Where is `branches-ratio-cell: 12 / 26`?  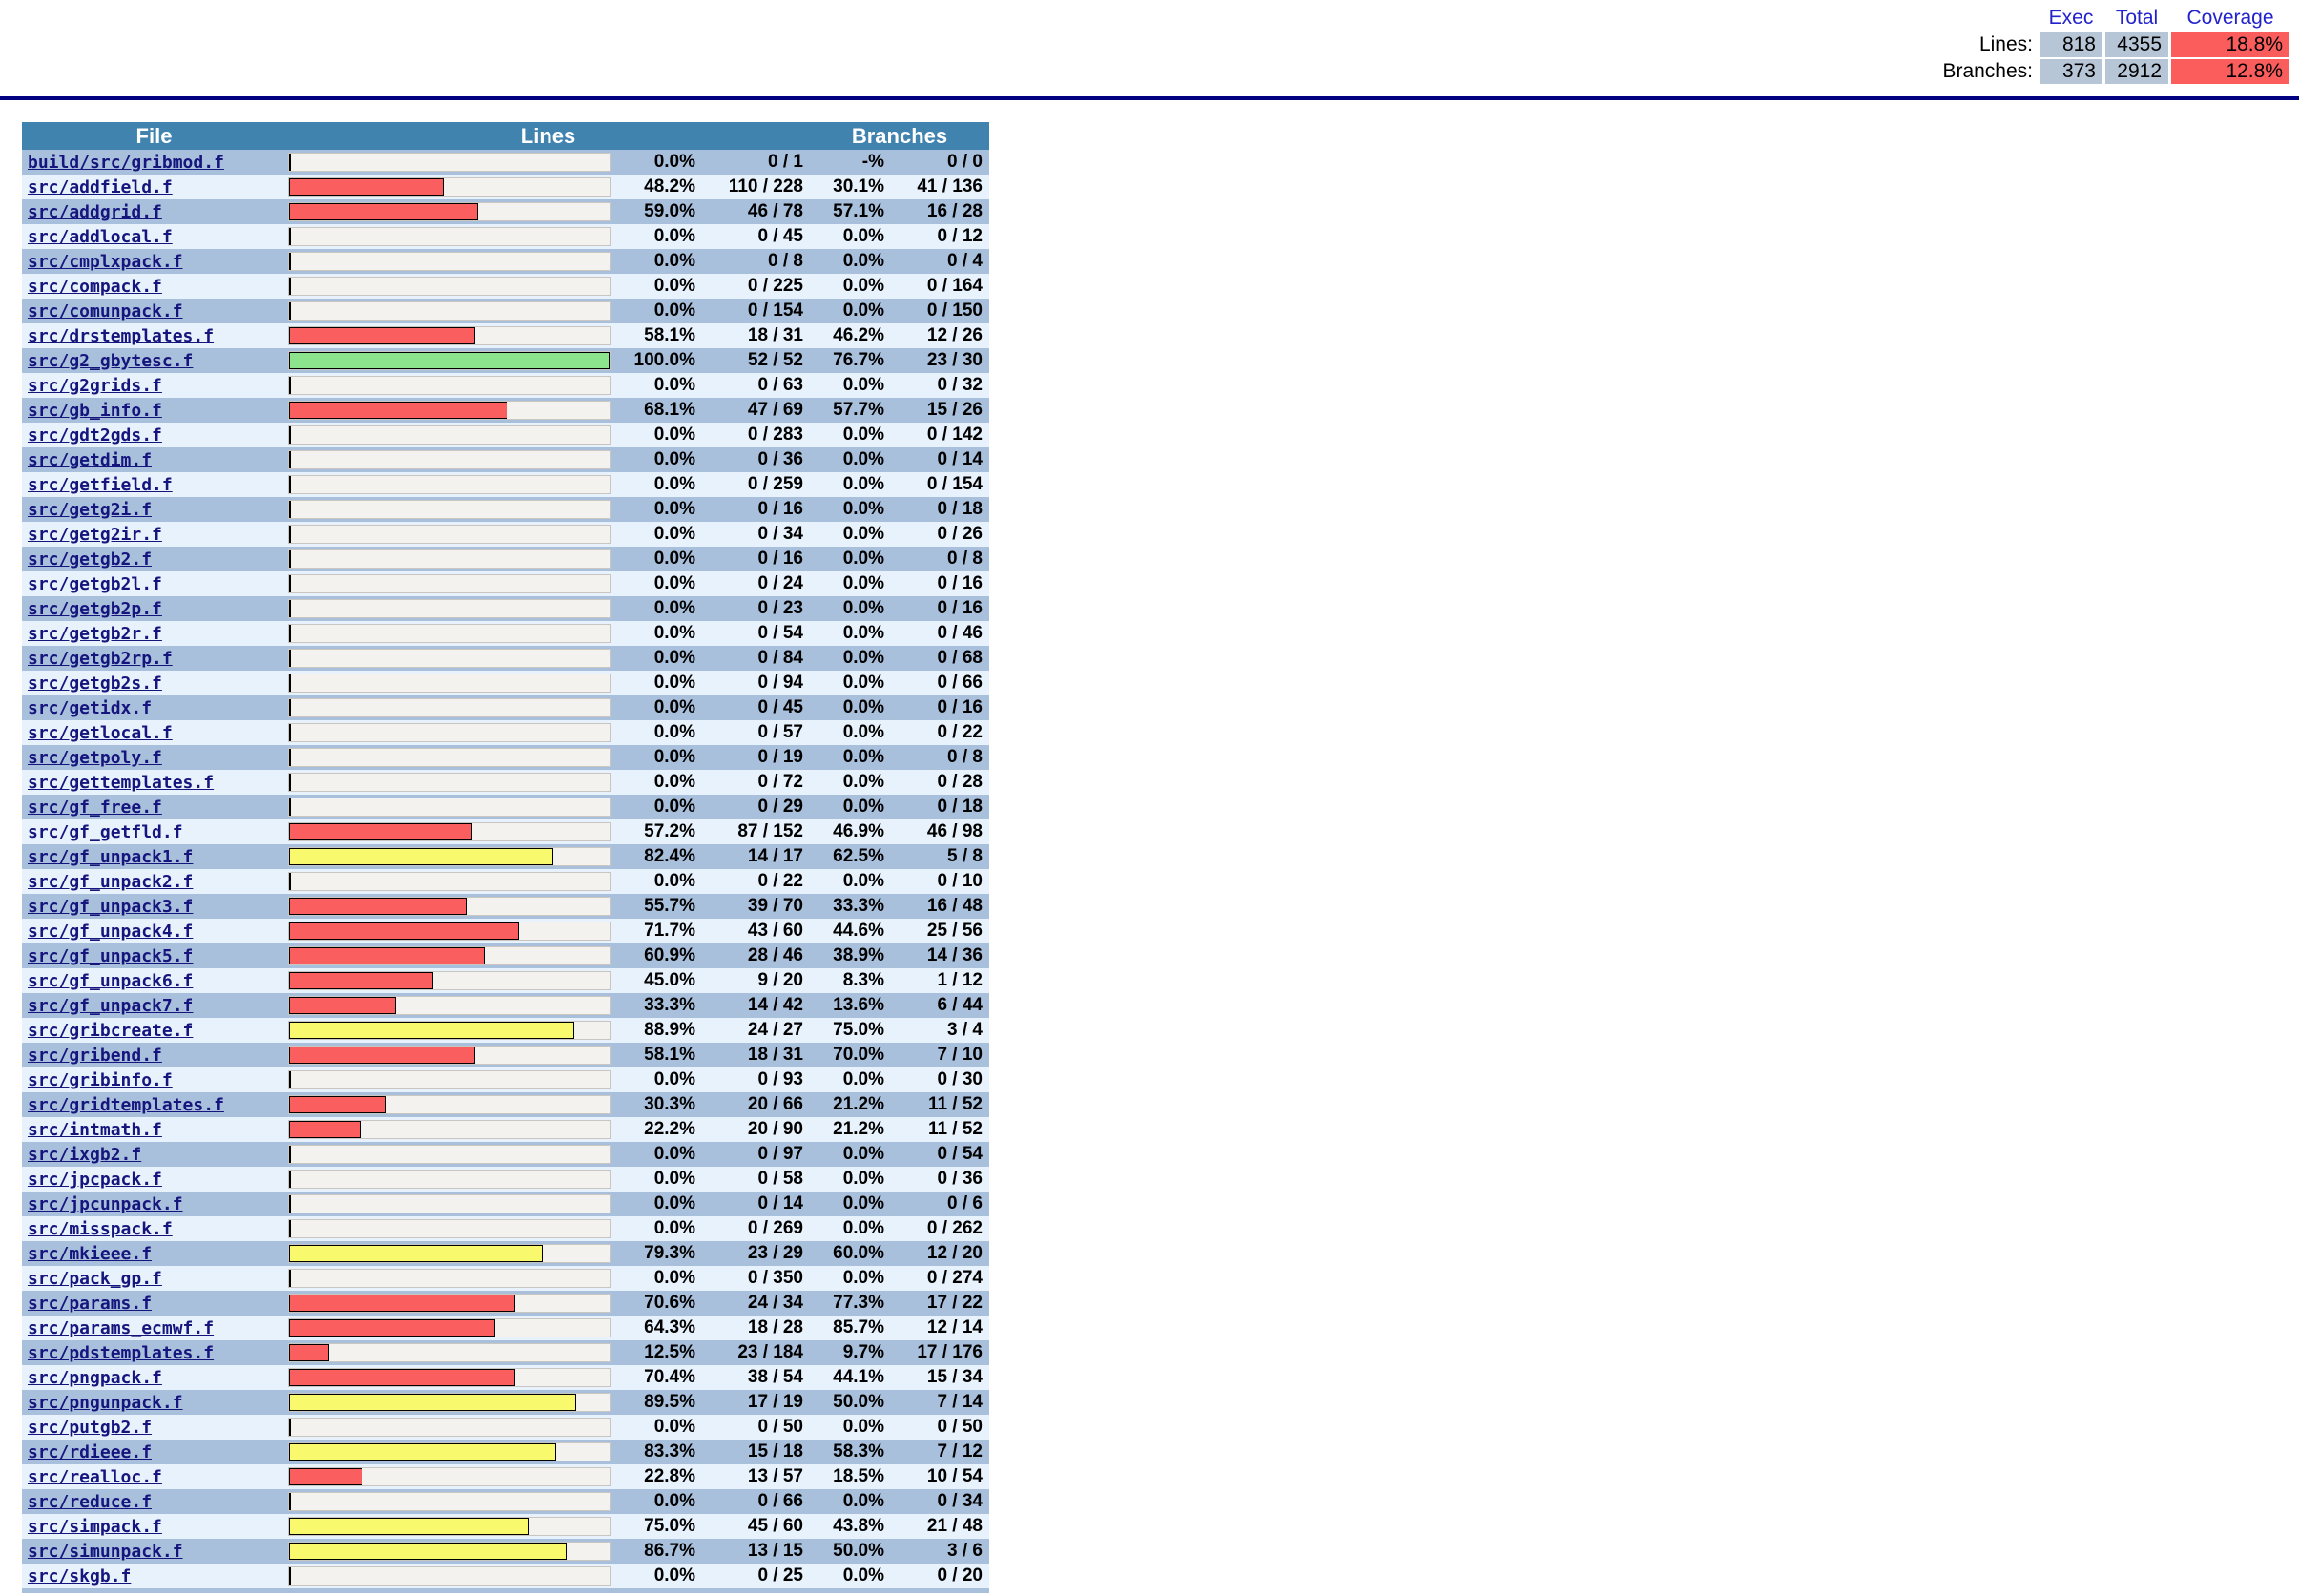
branches-ratio-cell: 12 / 26 is located at coordinates (954, 335).